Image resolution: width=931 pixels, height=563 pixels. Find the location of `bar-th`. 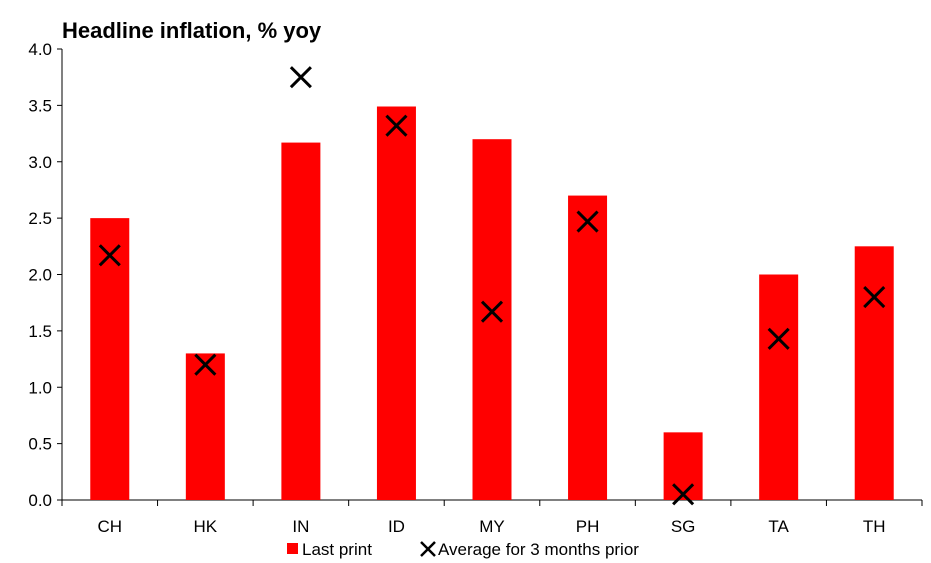

bar-th is located at coordinates (874, 373).